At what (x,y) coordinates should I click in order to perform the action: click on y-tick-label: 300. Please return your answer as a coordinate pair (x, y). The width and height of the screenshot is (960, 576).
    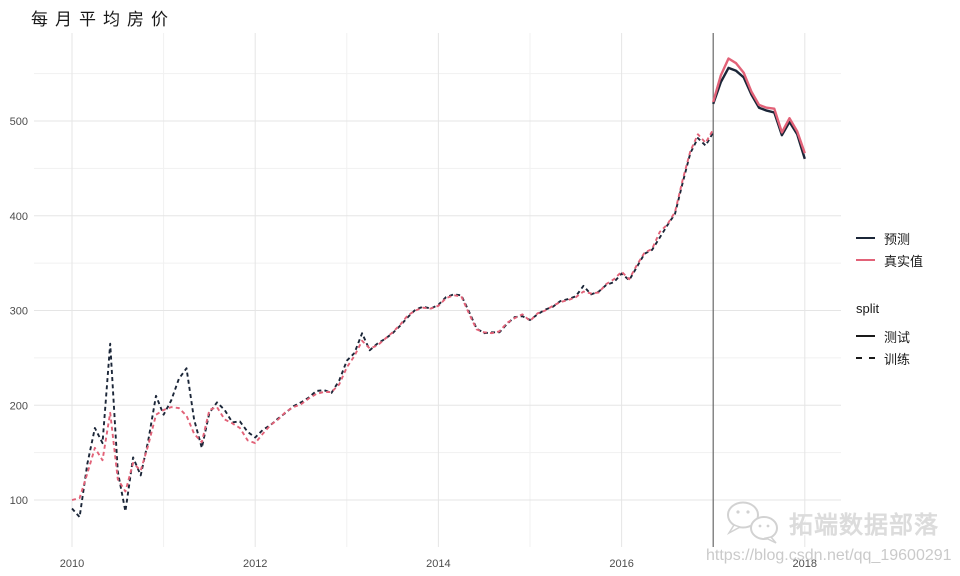
    Looking at the image, I should click on (19, 312).